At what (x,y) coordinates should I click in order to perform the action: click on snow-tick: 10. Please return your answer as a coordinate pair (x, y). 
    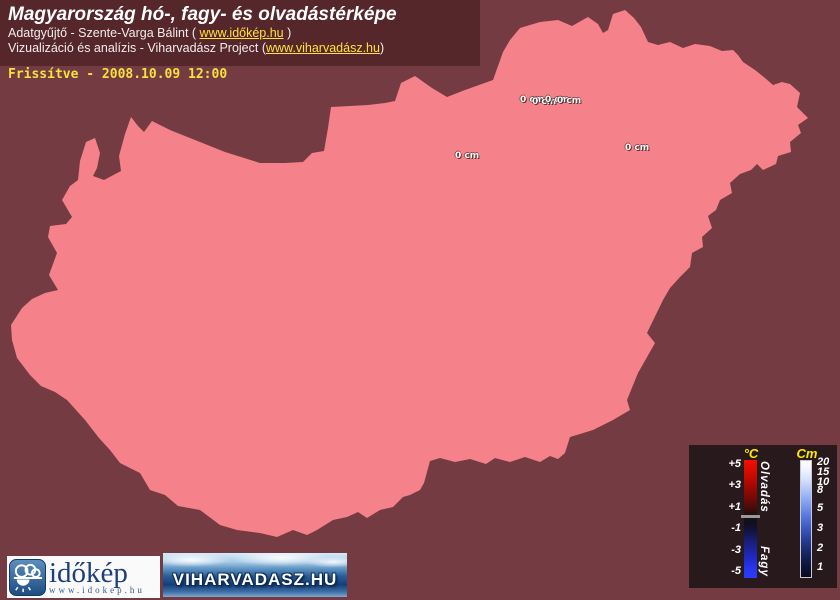
    Looking at the image, I should click on (823, 482).